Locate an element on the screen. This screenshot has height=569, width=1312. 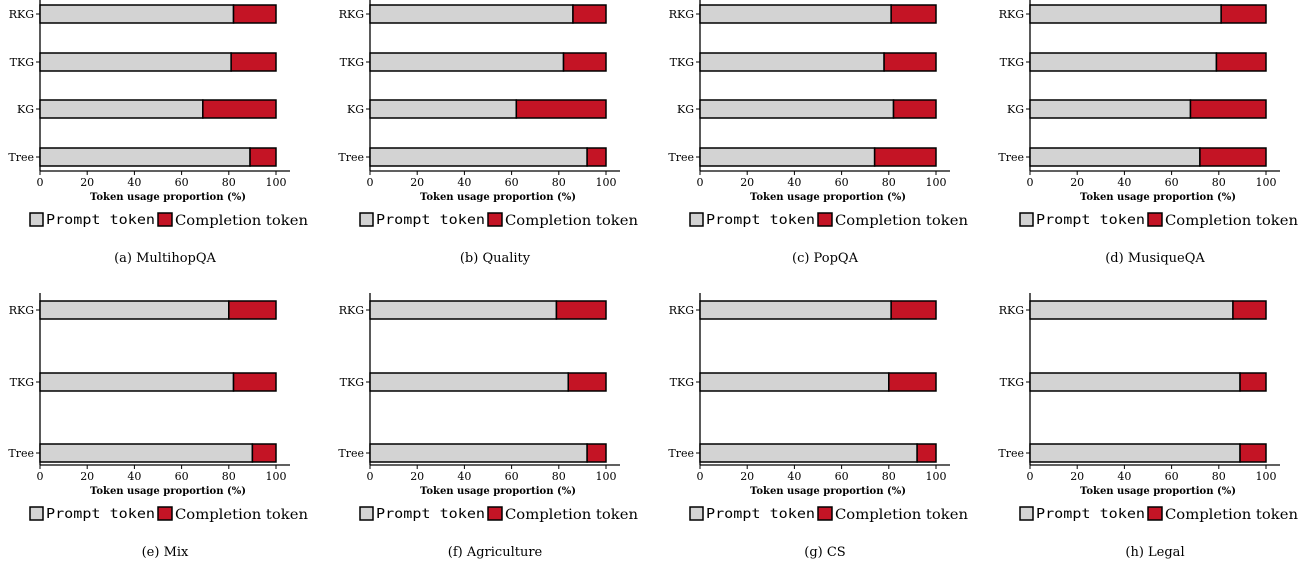
chart-caption: (g) CS is located at coordinates (824, 552).